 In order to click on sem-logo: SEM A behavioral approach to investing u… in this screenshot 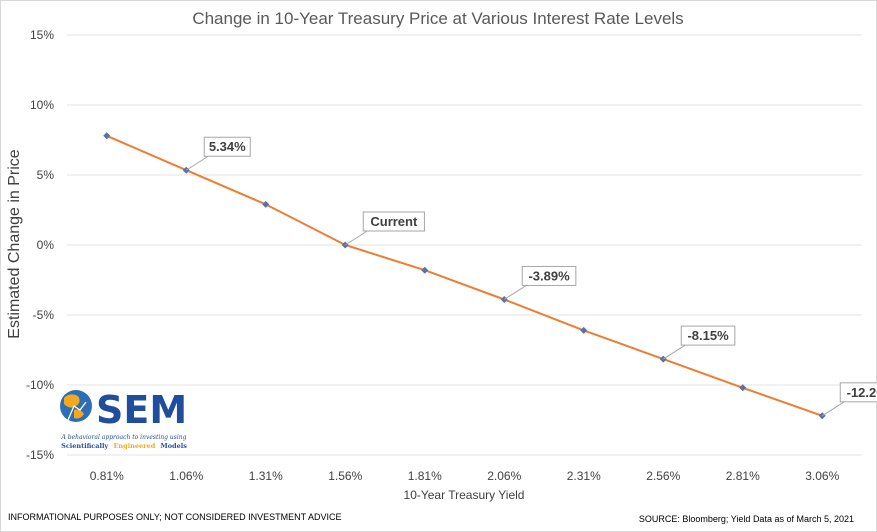, I will do `click(123, 419)`.